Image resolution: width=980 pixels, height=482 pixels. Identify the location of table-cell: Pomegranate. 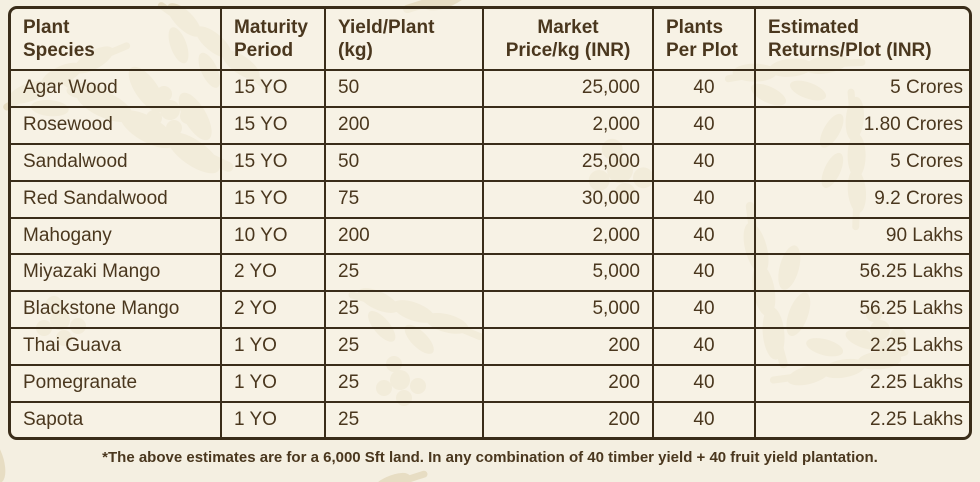
(116, 383).